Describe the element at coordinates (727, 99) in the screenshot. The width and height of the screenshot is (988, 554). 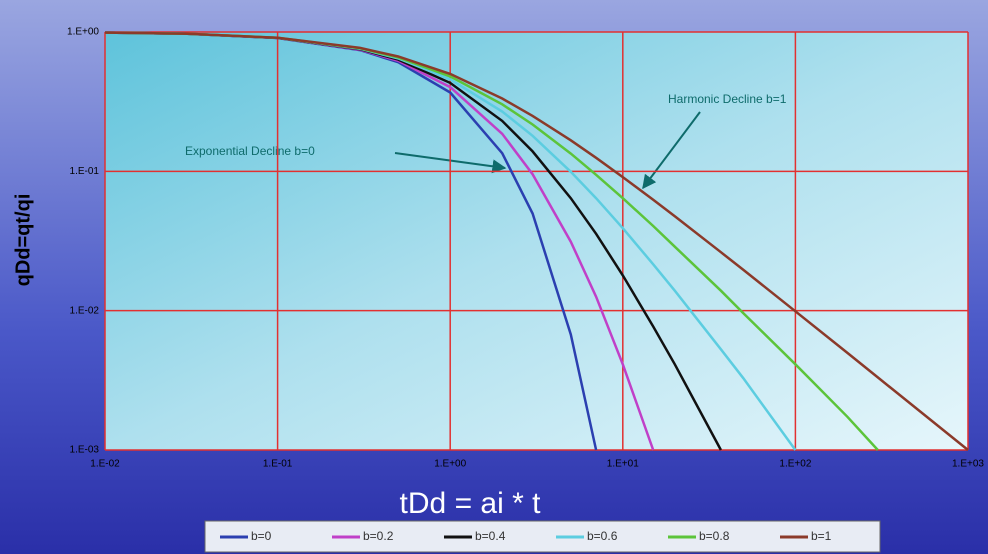
I see `annotation: Harmonic Decline b=1` at that location.